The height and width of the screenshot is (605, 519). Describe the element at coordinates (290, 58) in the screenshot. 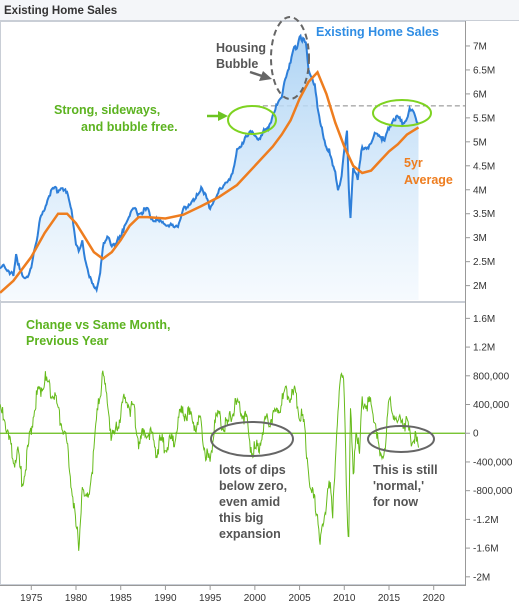

I see `bubble-circle` at that location.